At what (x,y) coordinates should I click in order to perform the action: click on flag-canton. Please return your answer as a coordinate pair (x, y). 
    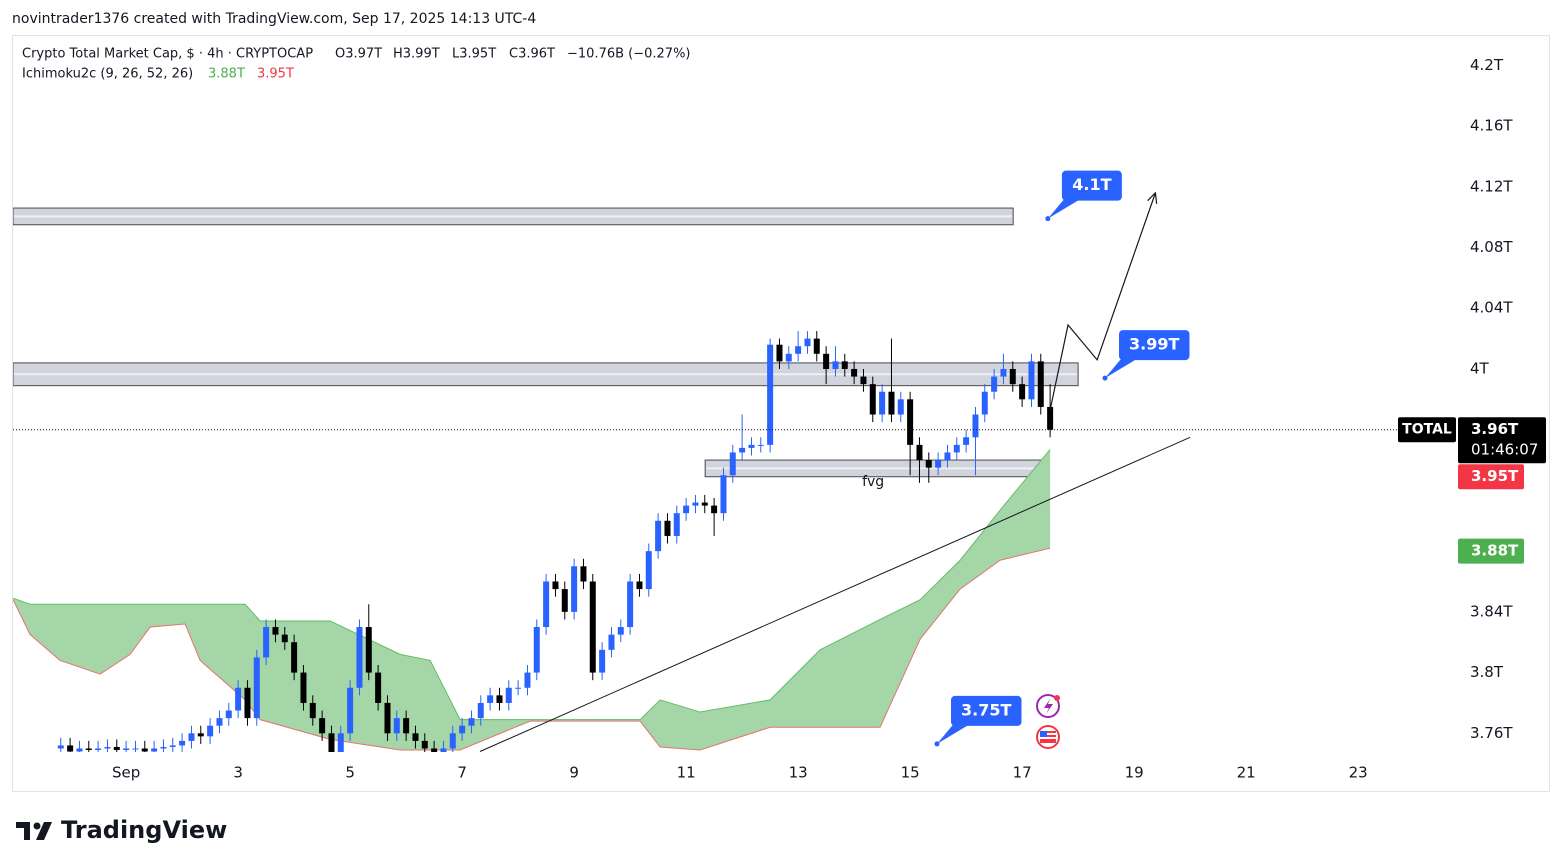
    Looking at the image, I should click on (1043, 734).